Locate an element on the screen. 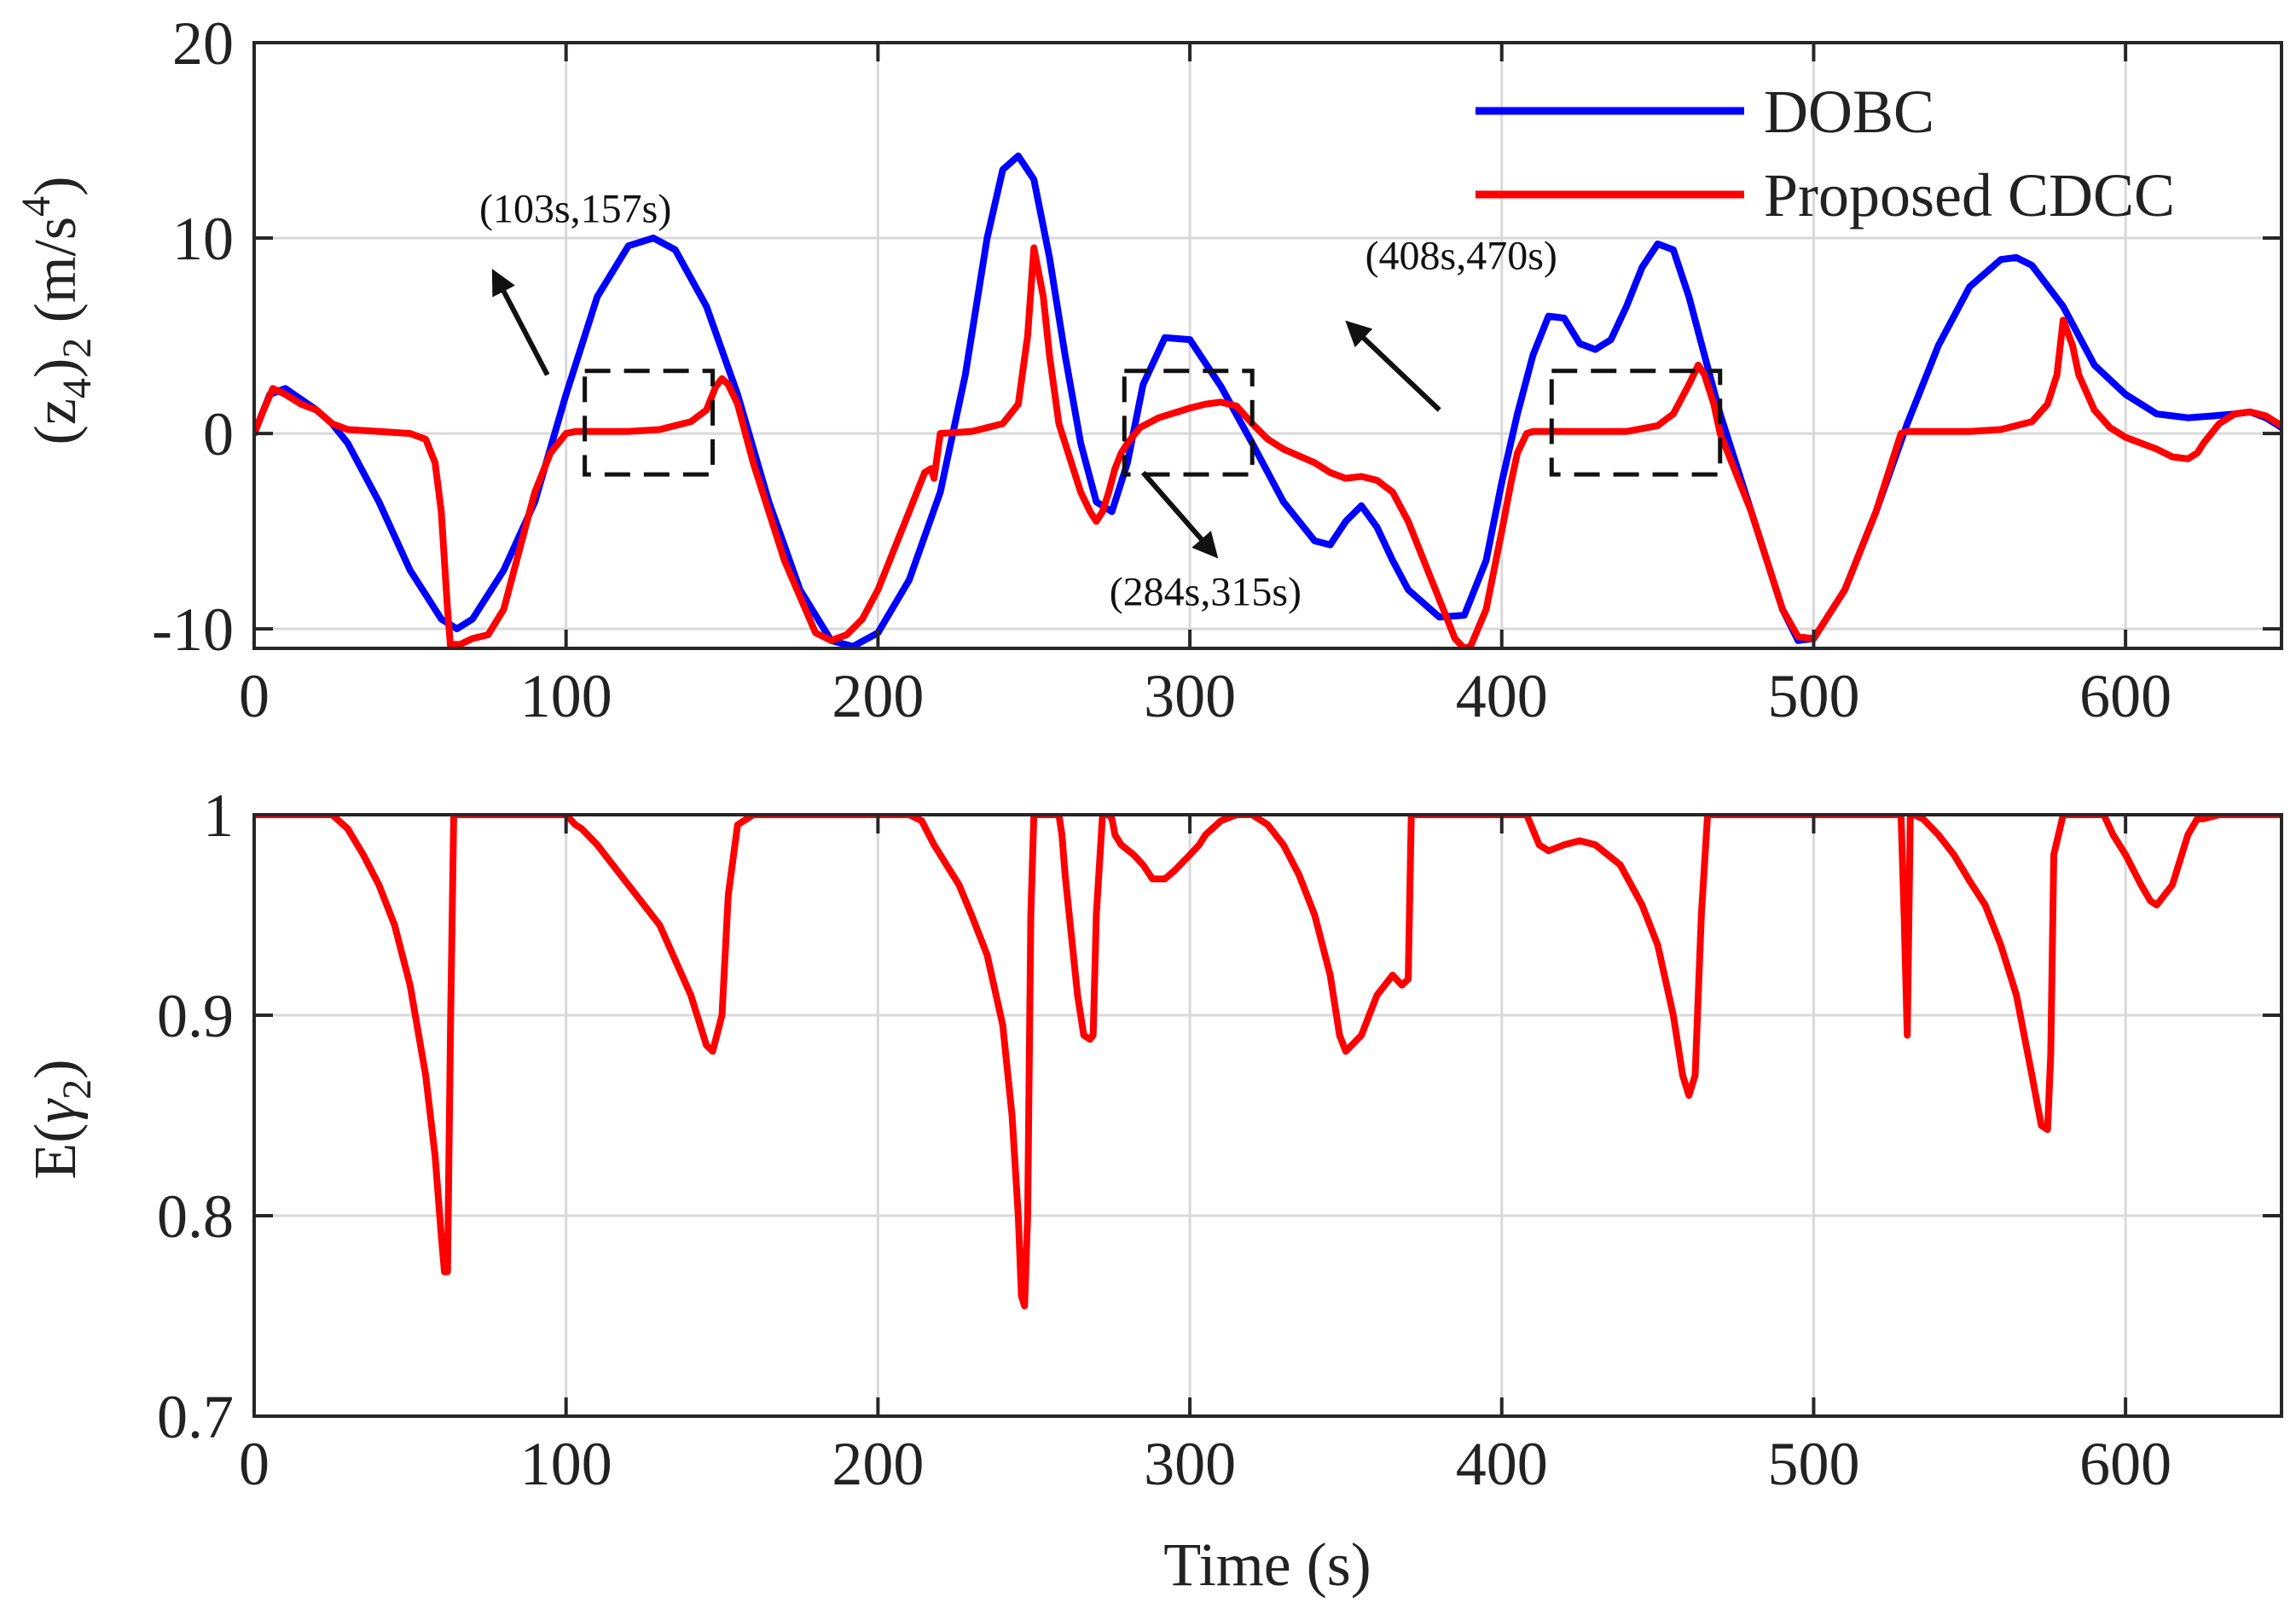 The width and height of the screenshot is (2296, 1609). bottom-y-axis-label: E(γ2) is located at coordinates (61, 1120).